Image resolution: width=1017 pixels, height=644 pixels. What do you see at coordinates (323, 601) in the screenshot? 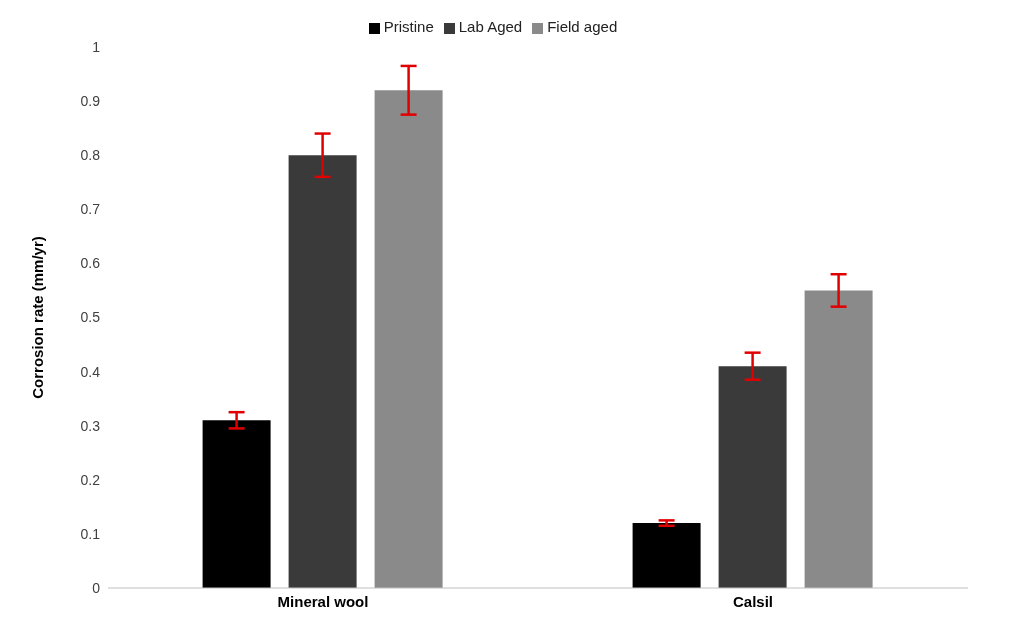
I see `x-tick-label: Mineral wool` at bounding box center [323, 601].